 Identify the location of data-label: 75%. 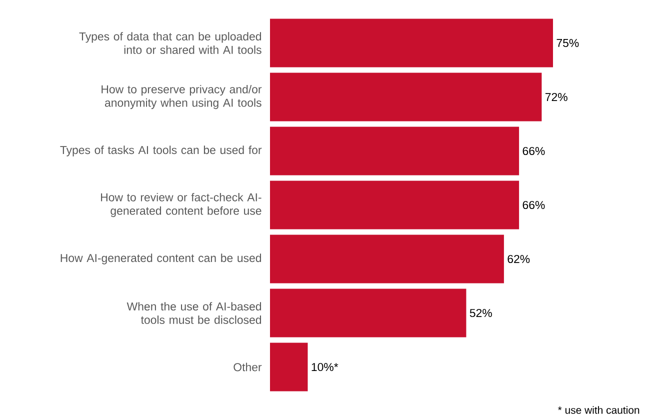
(567, 43).